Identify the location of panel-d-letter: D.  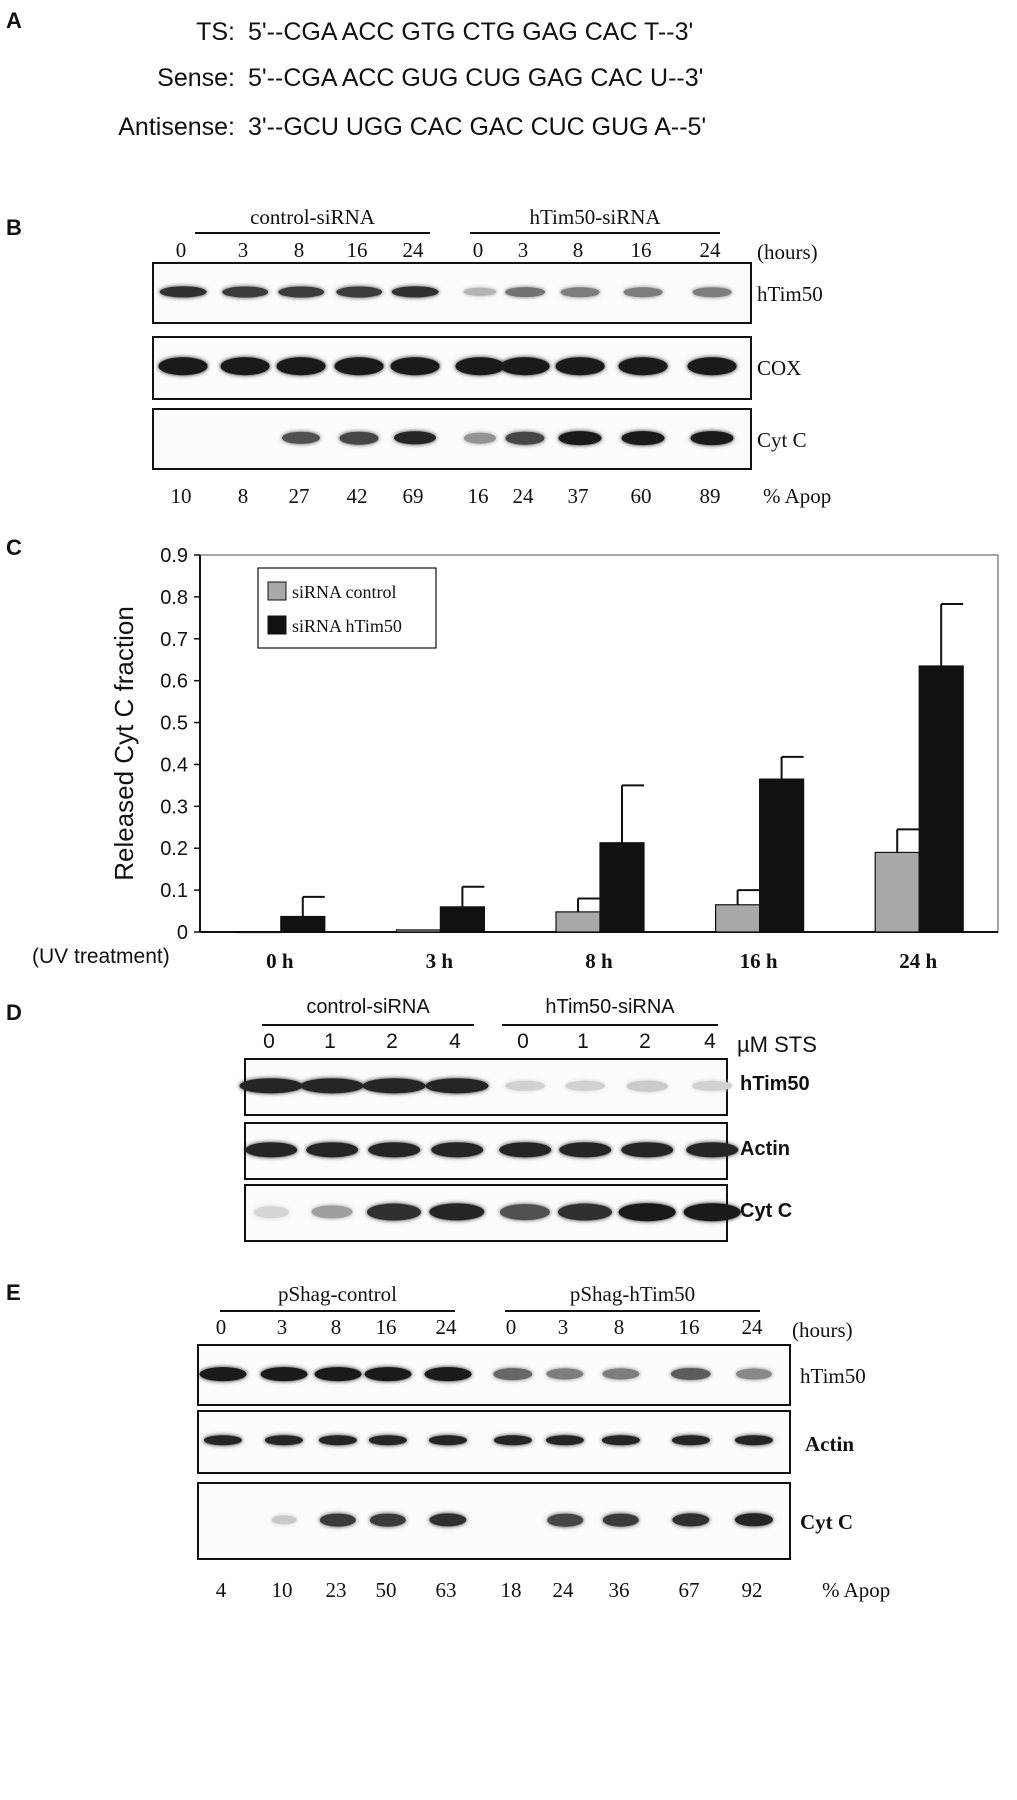
(14, 1012).